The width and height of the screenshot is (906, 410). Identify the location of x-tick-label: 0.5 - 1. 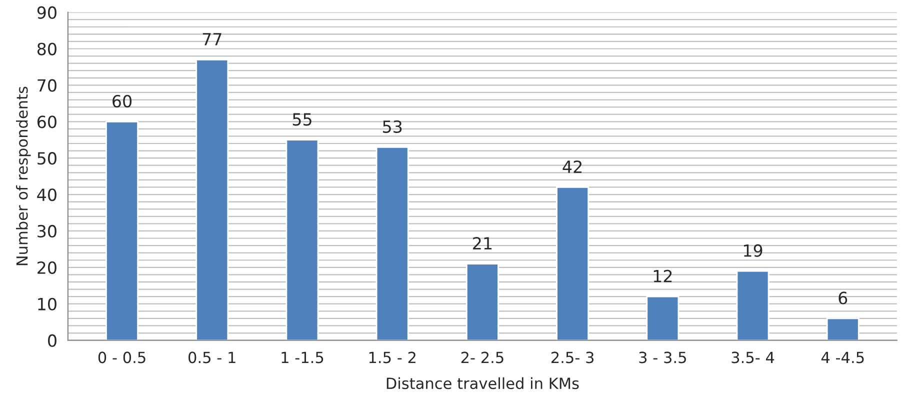
(212, 358).